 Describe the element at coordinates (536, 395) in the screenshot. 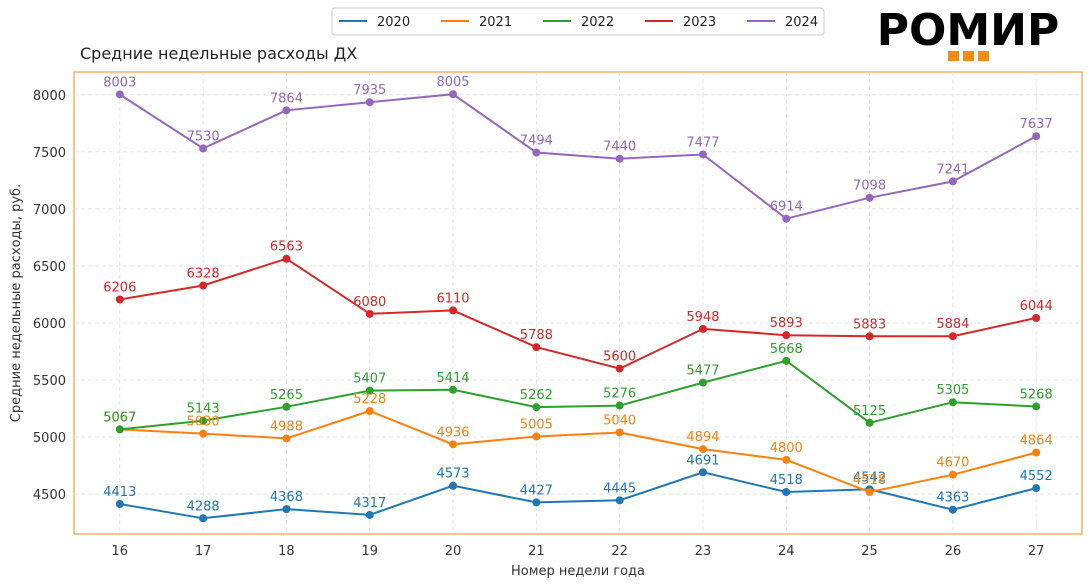

I see `data-label-2022: 5262` at that location.